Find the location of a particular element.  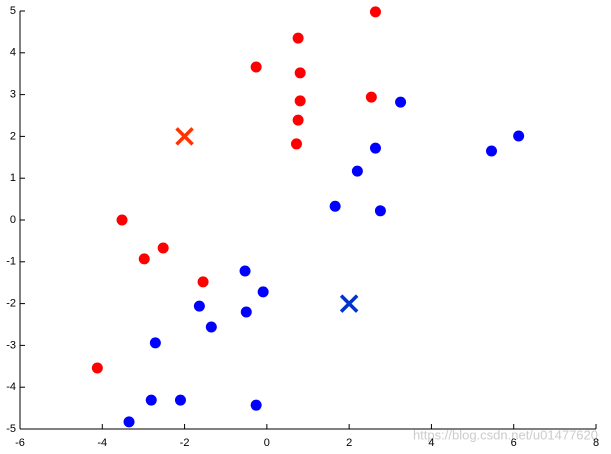

x-tick-label: -4 is located at coordinates (102, 443).